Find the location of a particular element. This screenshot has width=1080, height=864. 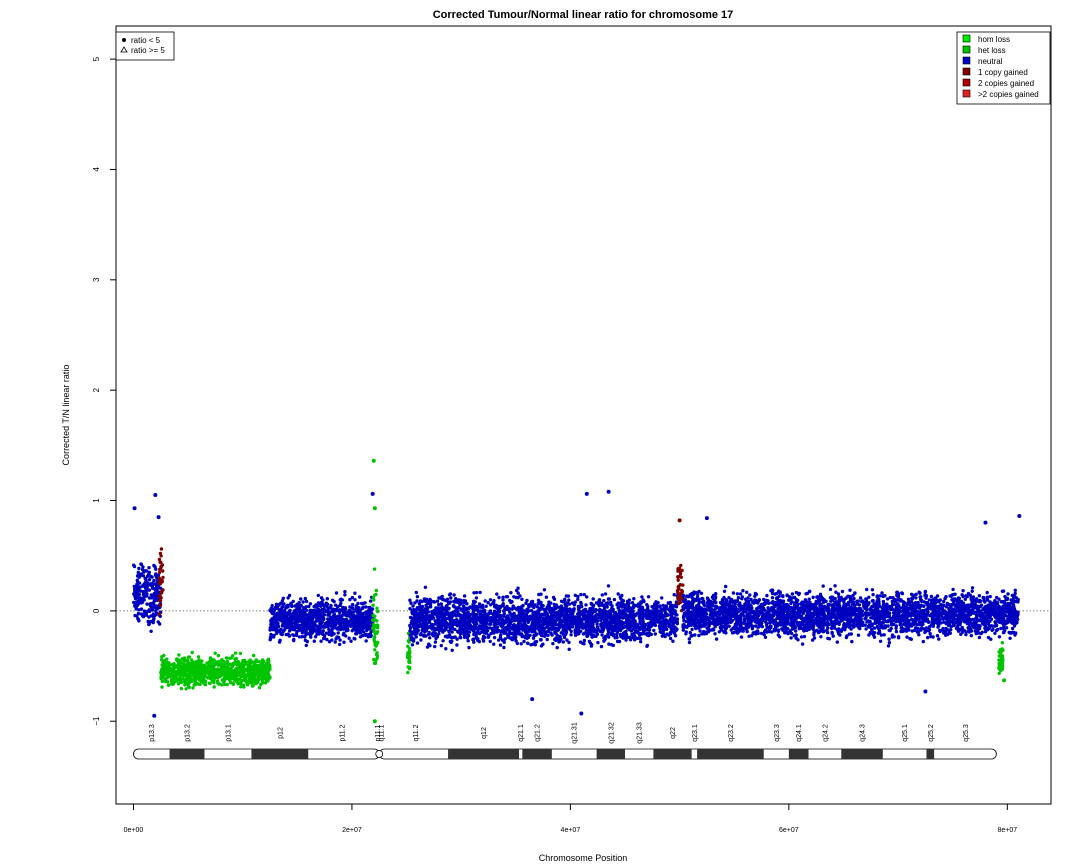

y-axis-label: Corrected T/N linear ratio is located at coordinates (66, 415).